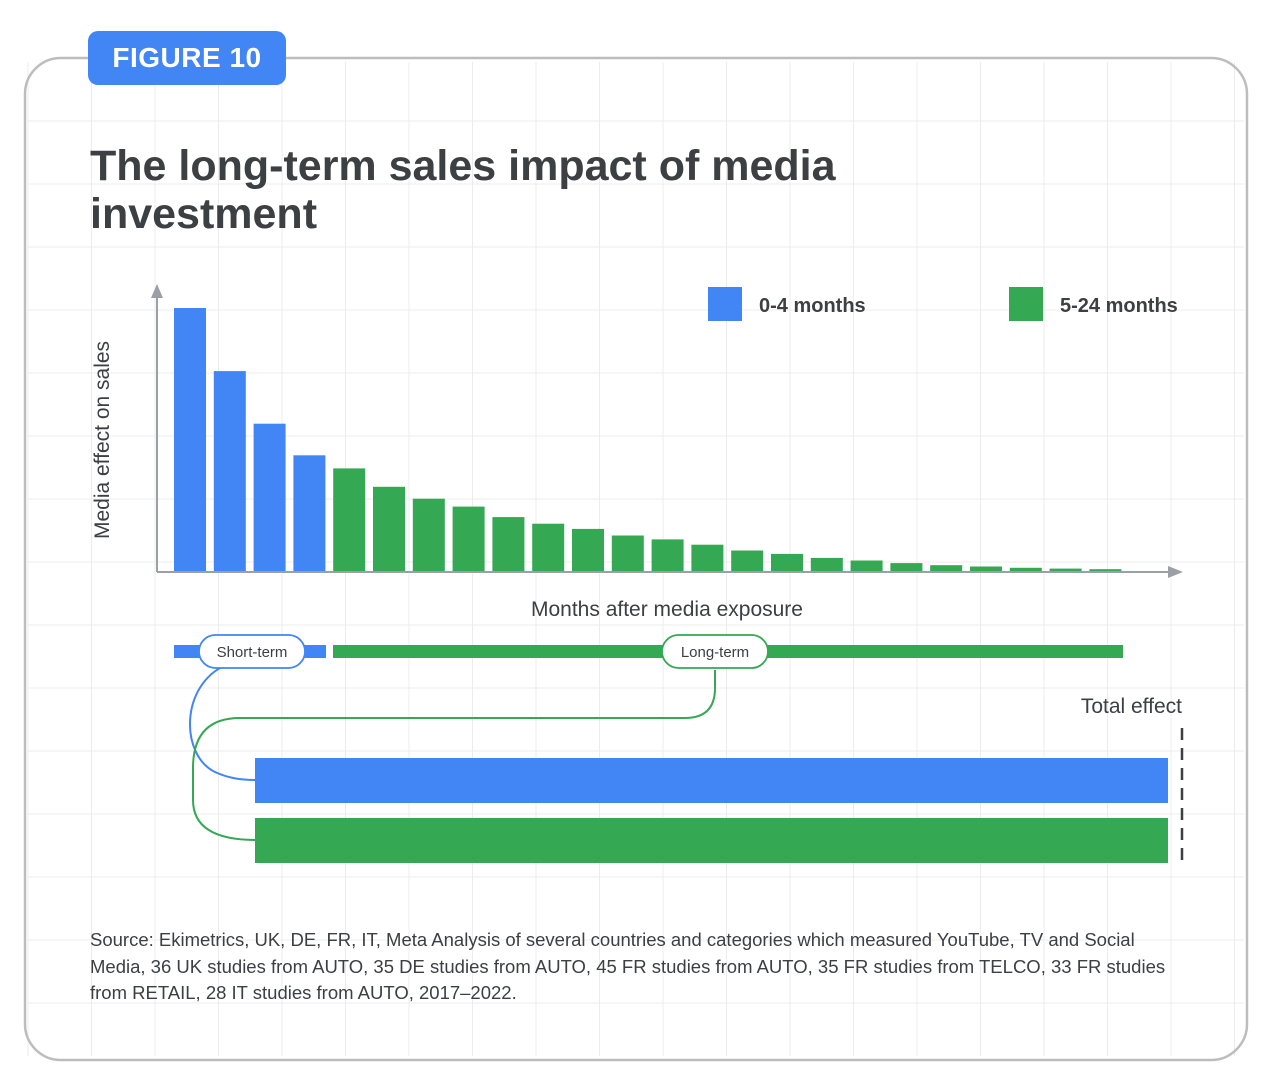 The width and height of the screenshot is (1280, 1092). What do you see at coordinates (1026, 304) in the screenshot?
I see `legend-swatch-long` at bounding box center [1026, 304].